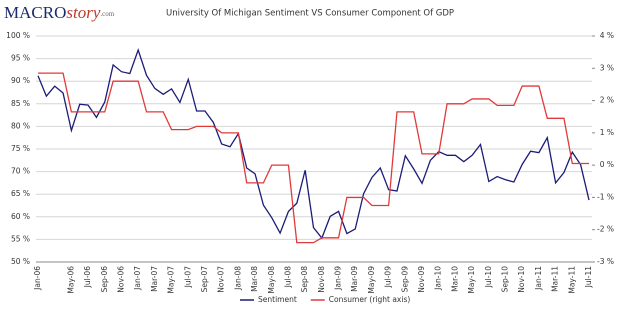 This screenshot has height=309, width=620. Describe the element at coordinates (438, 278) in the screenshot. I see `x-tick-label: Jan-10` at that location.